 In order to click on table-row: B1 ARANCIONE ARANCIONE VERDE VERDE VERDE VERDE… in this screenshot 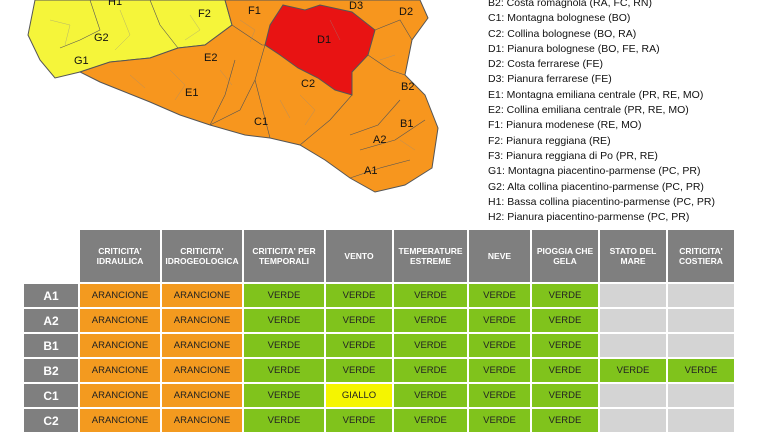, I will do `click(379, 345)`.